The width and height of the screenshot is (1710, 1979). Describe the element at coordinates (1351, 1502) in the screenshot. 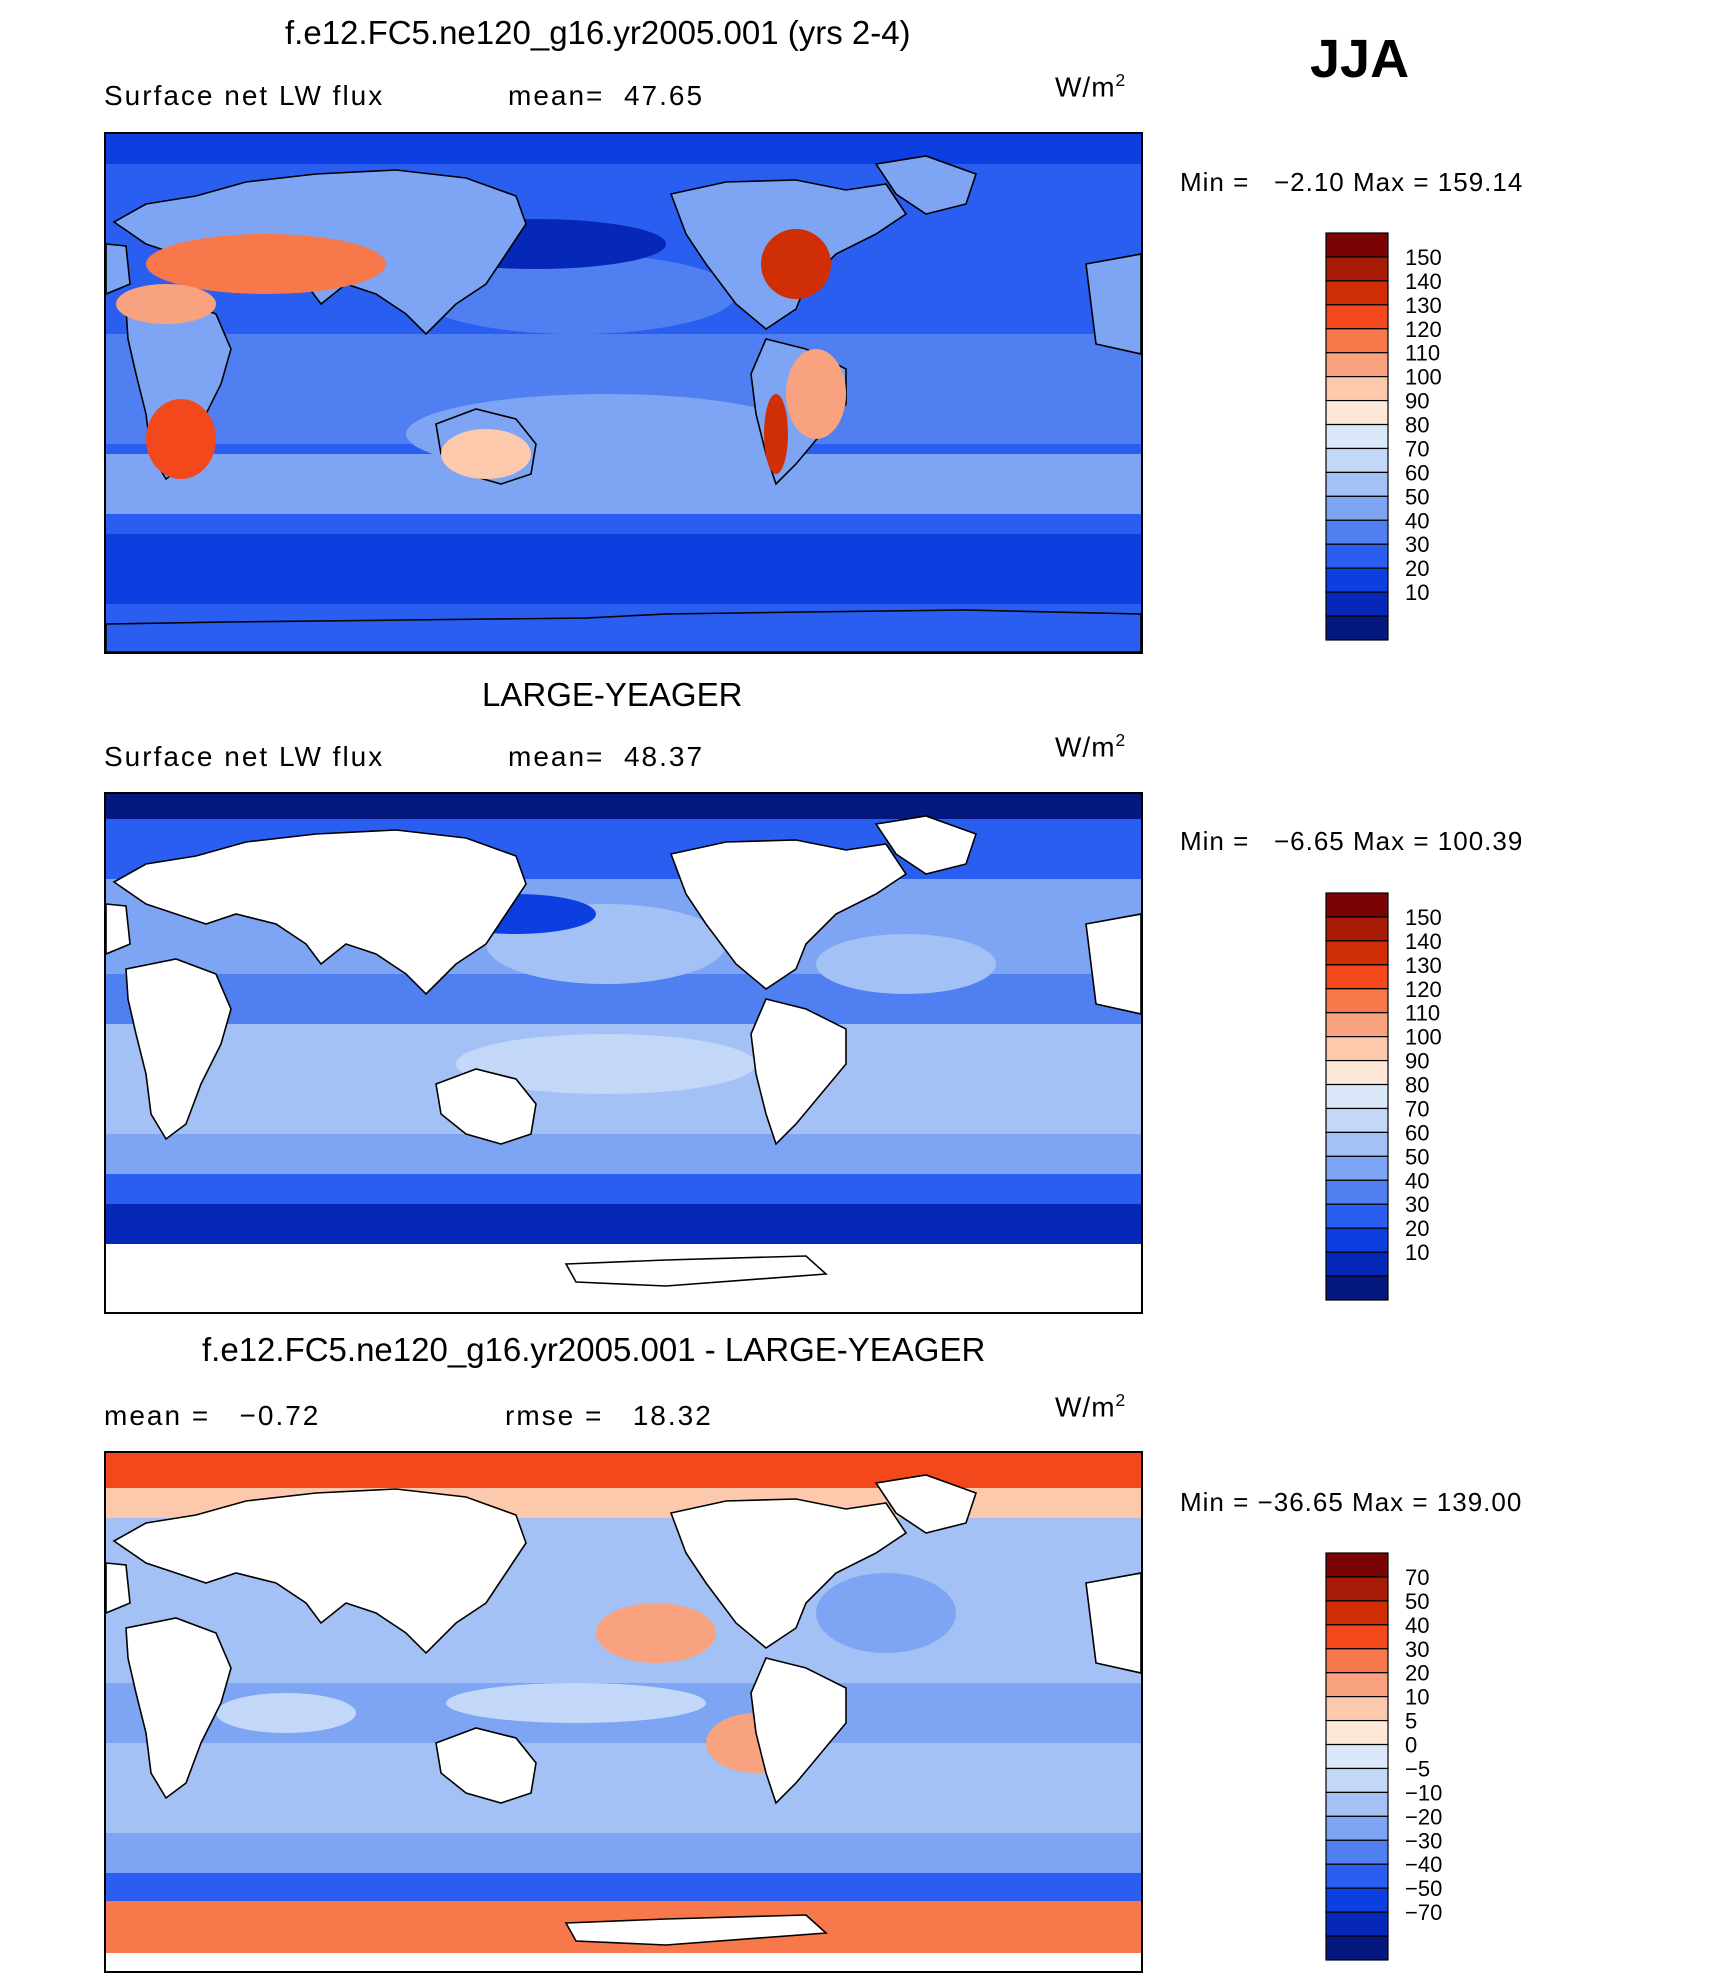

I see `panel-3-minmax: Min = −36.65 Max = 139.00` at that location.